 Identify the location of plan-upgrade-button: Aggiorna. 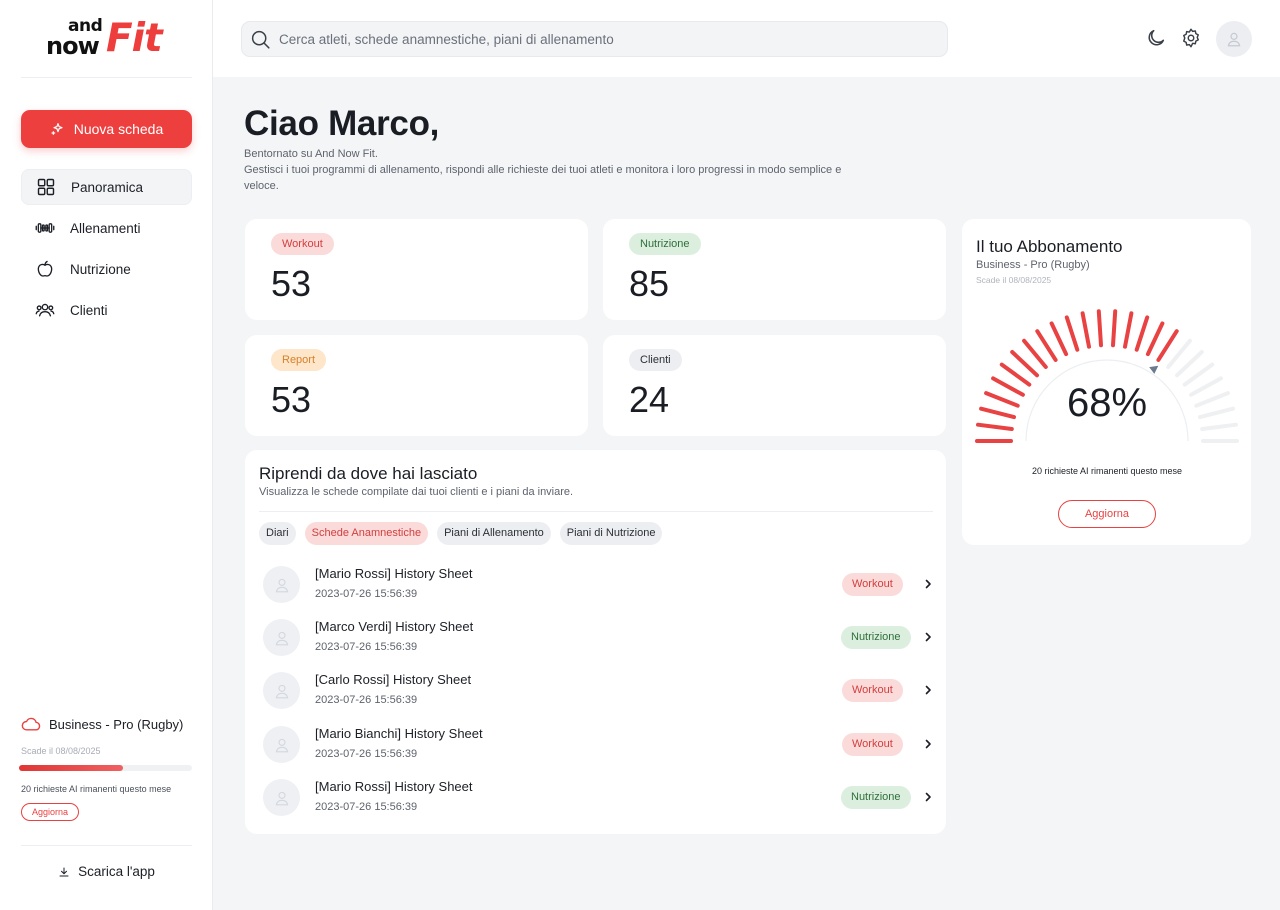
(50, 812).